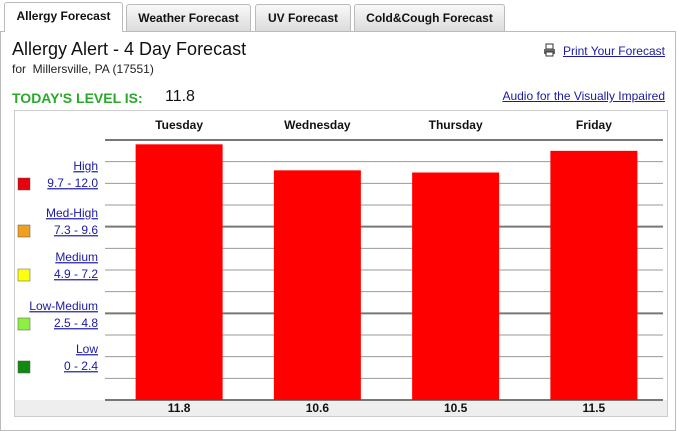  What do you see at coordinates (76, 257) in the screenshot?
I see `legend-name: Medium` at bounding box center [76, 257].